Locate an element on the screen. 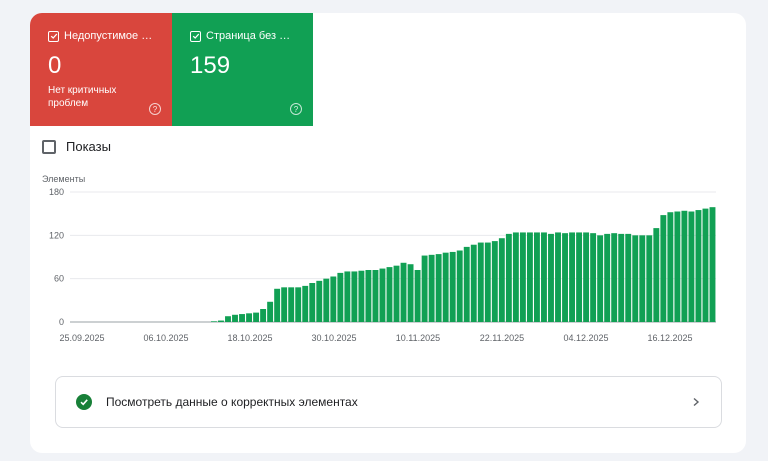 Image resolution: width=768 pixels, height=461 pixels. chevron-right-icon is located at coordinates (696, 402).